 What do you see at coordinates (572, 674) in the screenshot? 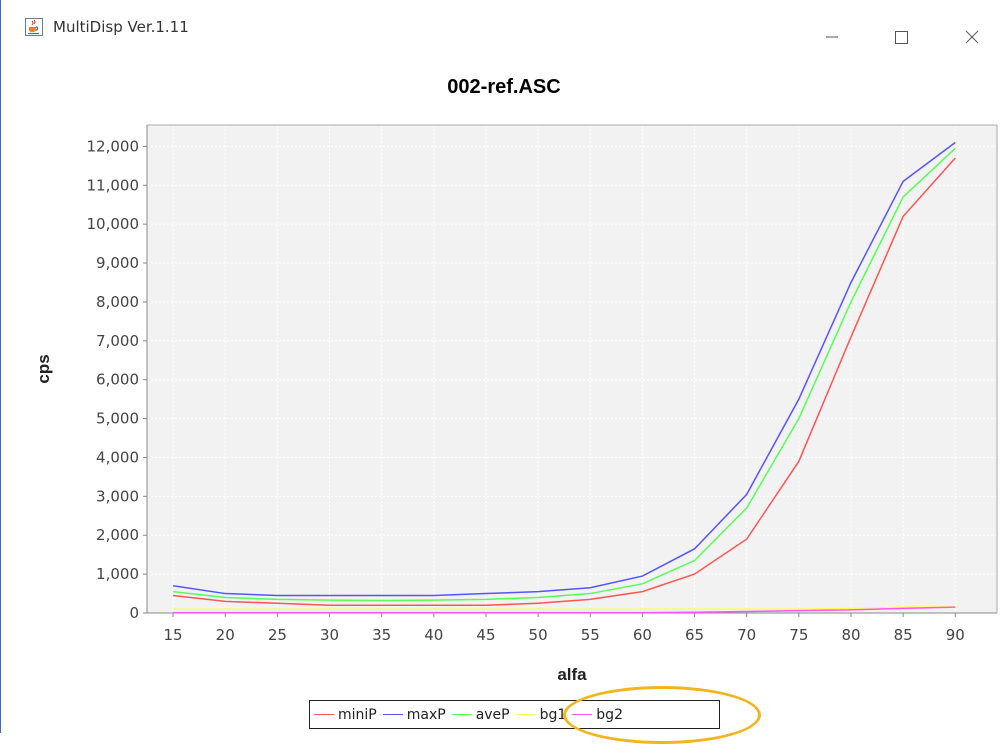
I see `x-axis-label: alfa` at bounding box center [572, 674].